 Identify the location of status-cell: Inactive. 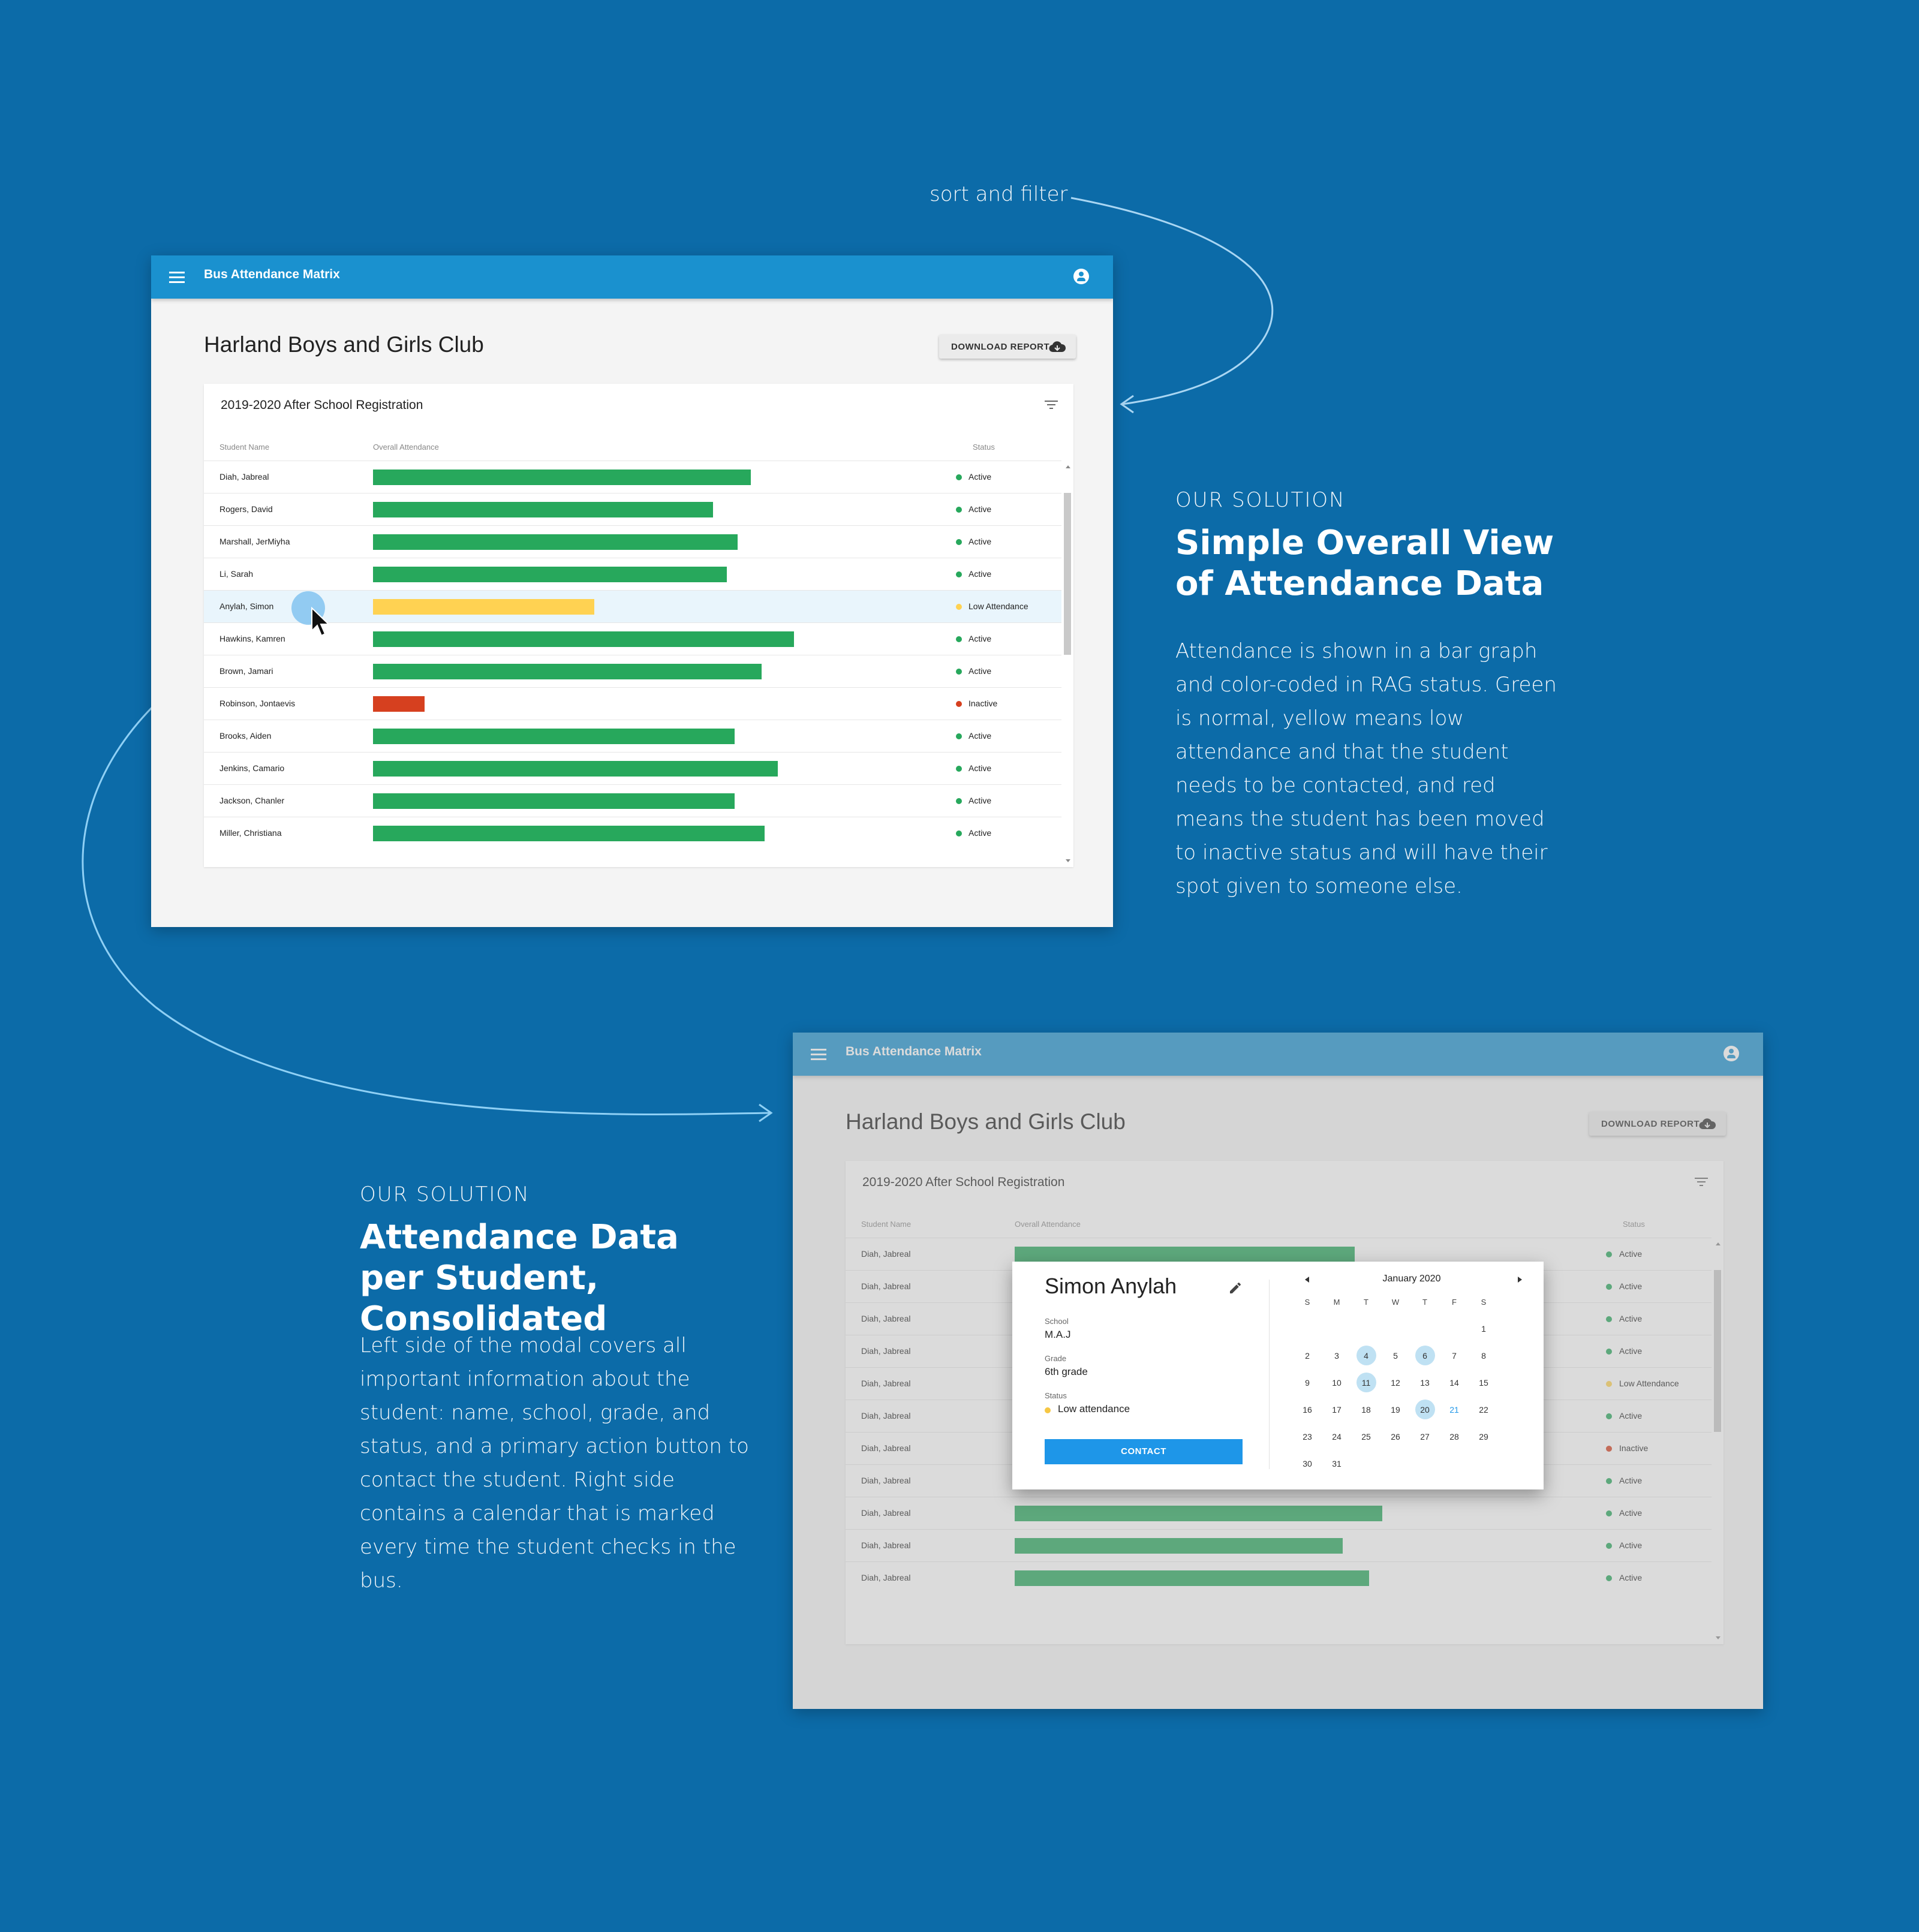
(1634, 1448).